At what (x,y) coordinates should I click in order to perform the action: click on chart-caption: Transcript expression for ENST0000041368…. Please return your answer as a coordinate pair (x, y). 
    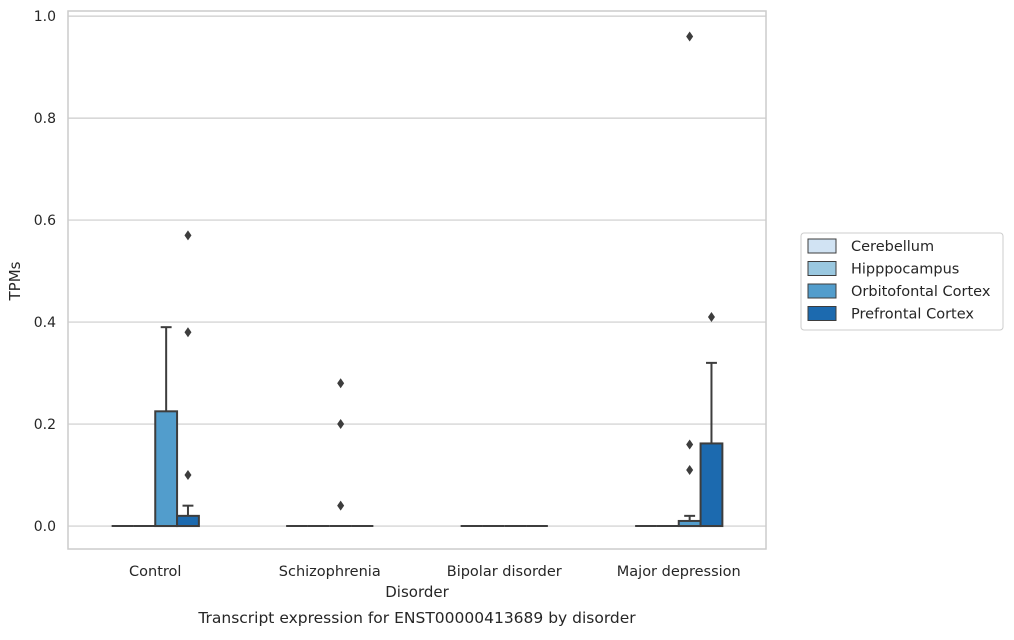
    Looking at the image, I should click on (416, 618).